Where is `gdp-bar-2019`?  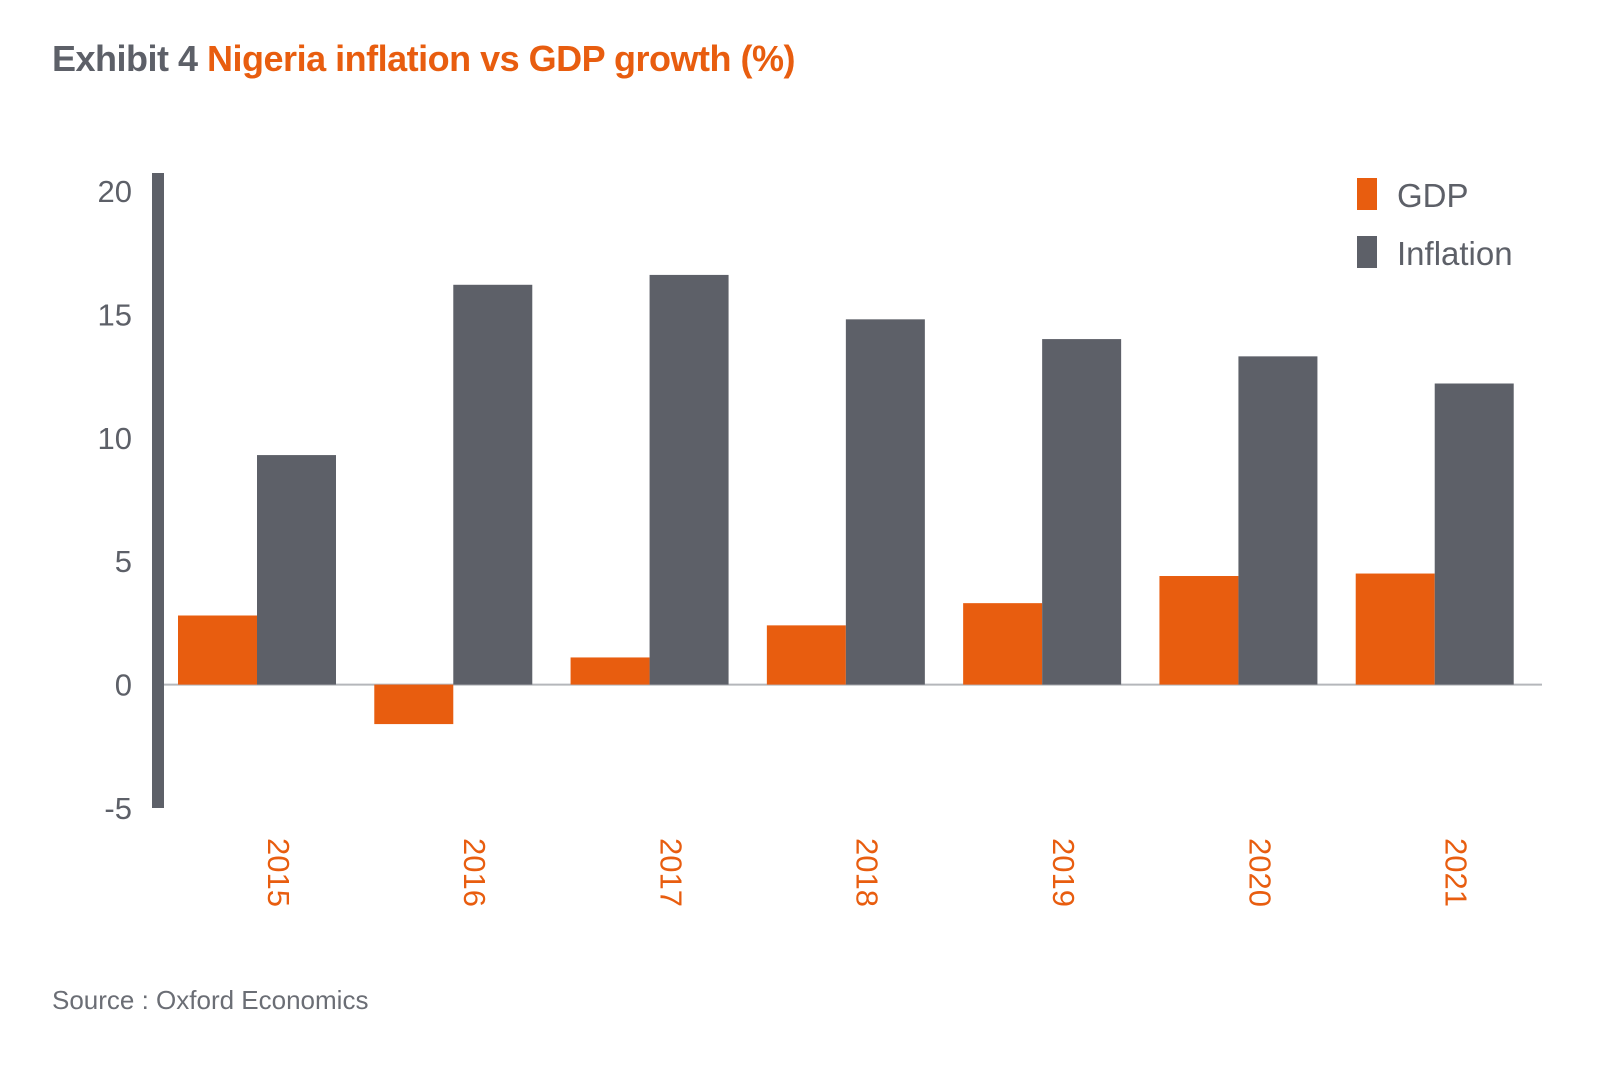 gdp-bar-2019 is located at coordinates (1003, 644).